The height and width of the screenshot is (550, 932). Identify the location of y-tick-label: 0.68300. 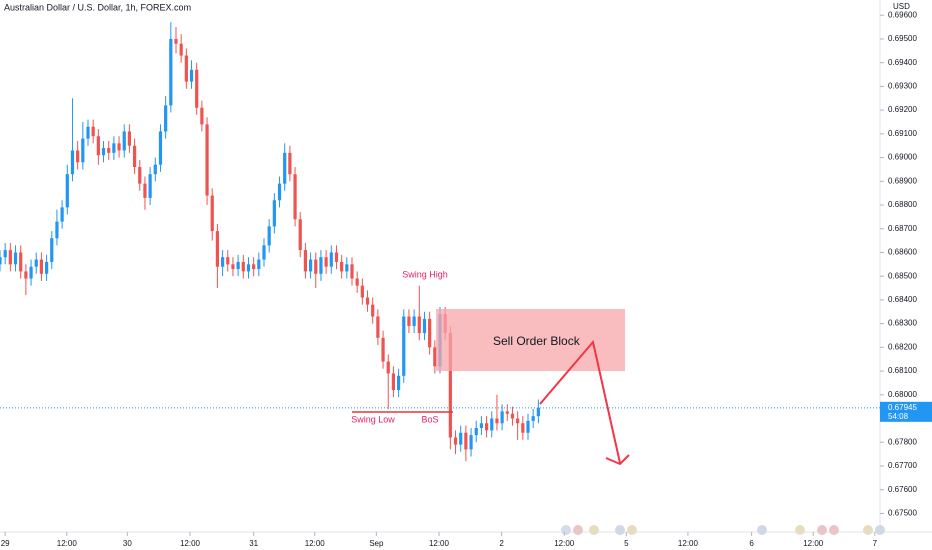
(902, 323).